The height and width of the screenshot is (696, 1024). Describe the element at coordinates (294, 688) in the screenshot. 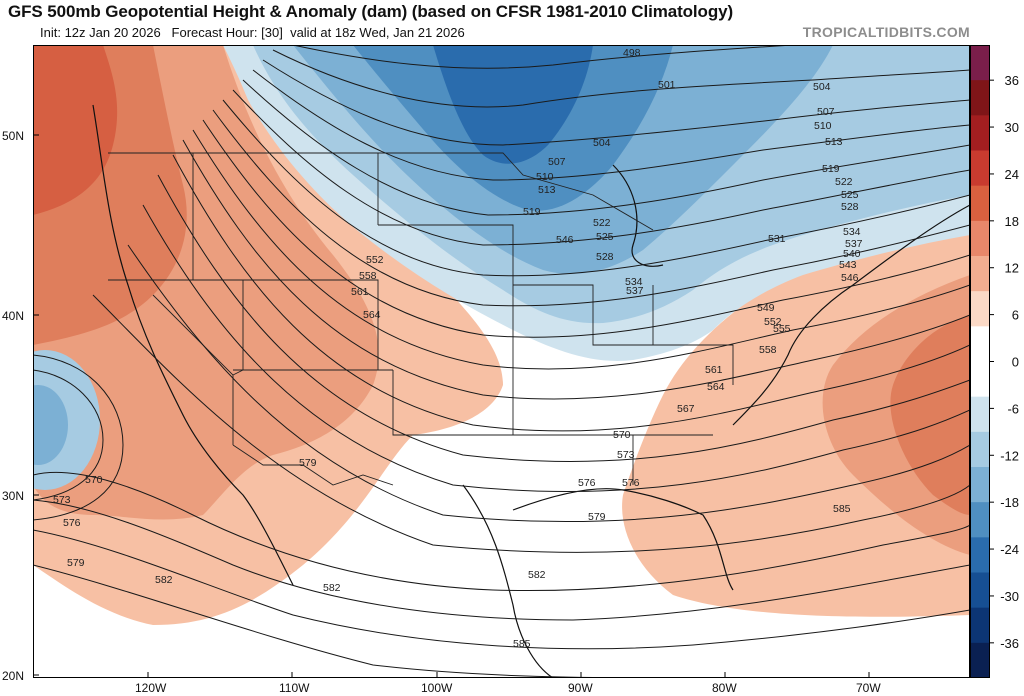

I see `lon-label-110w: 110W` at that location.